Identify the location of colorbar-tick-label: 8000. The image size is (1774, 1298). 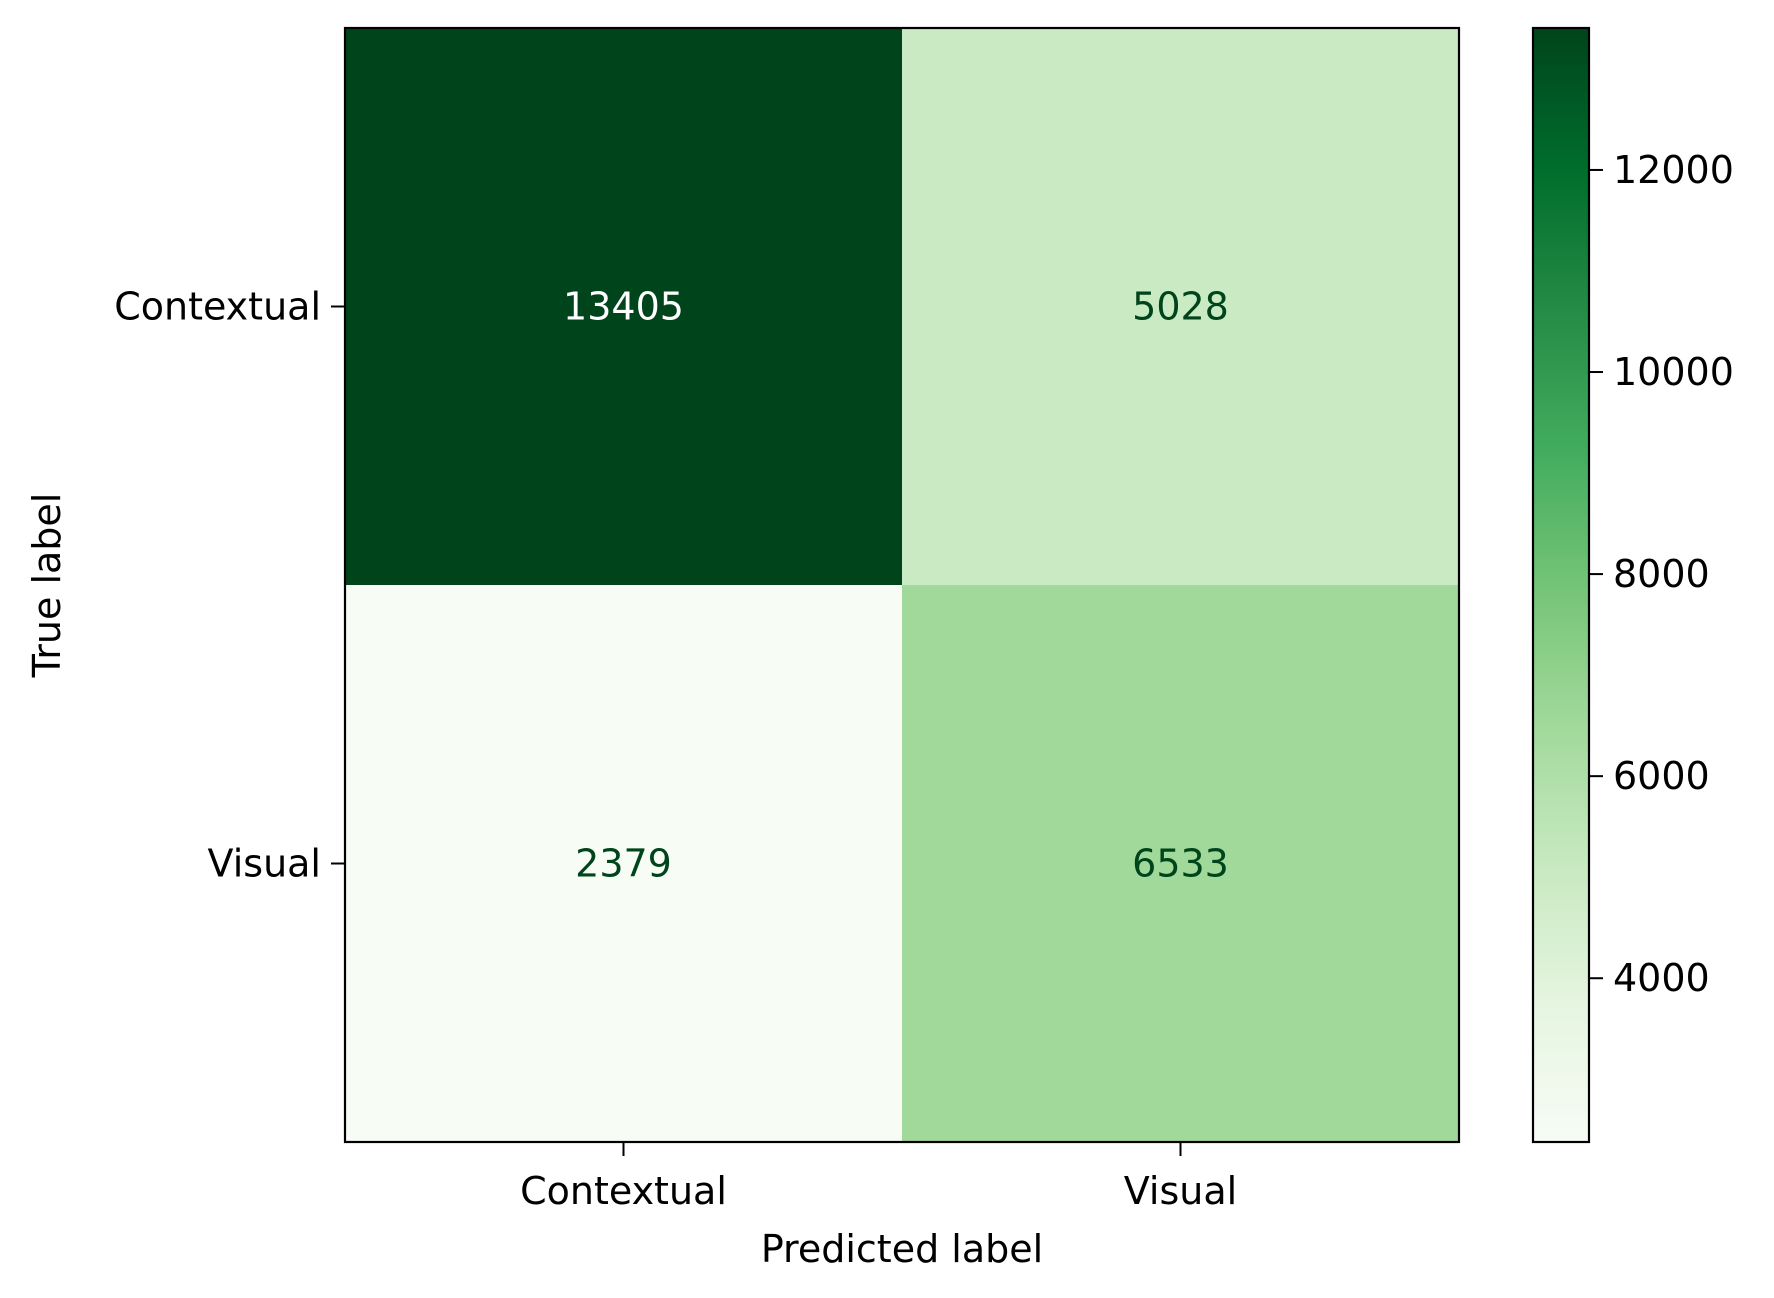
(1661, 574).